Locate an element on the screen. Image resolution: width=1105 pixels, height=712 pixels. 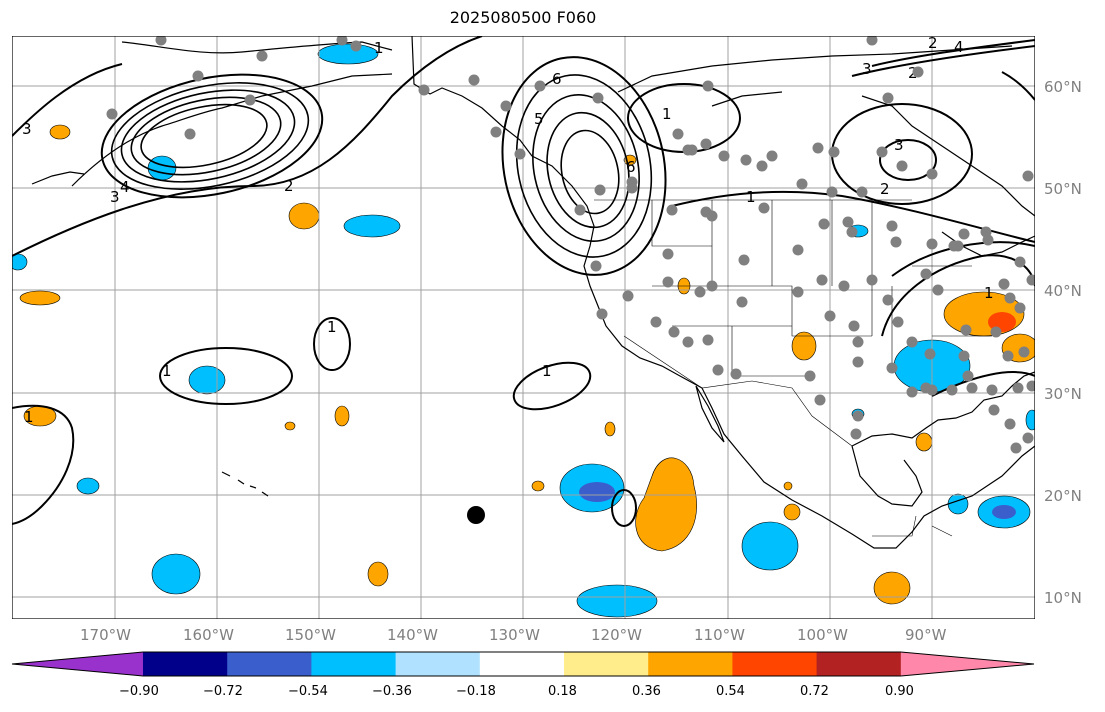
lat-label-20n: 20°N is located at coordinates (1063, 496).